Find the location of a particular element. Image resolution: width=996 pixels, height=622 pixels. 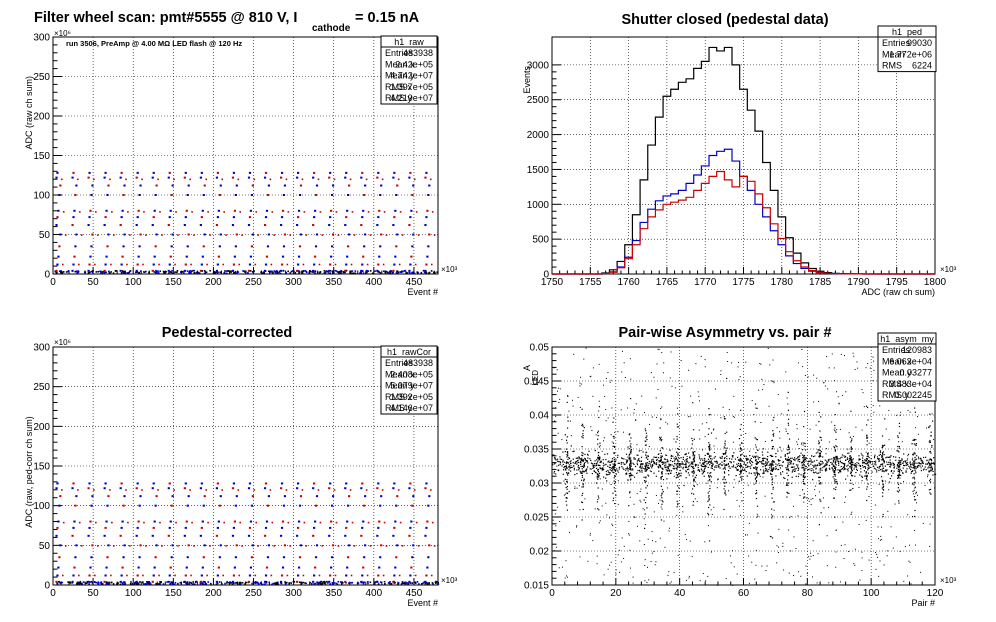

panel-asymmetry-ytick-label-7: 0.05 is located at coordinates (540, 348).